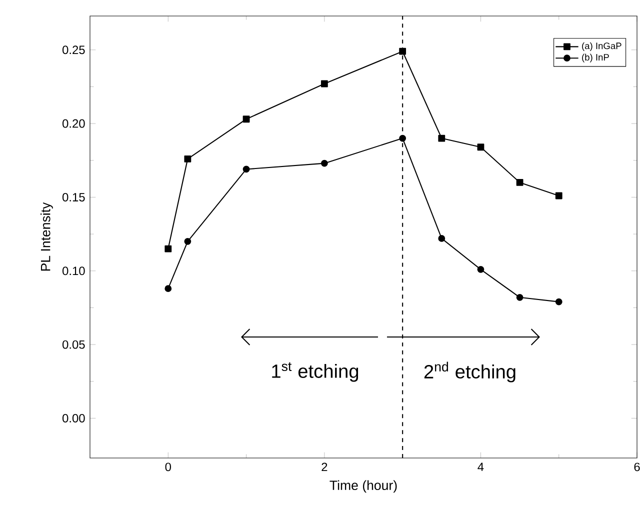 The width and height of the screenshot is (640, 523). Describe the element at coordinates (73, 271) in the screenshot. I see `y-tick-label: 0.10` at that location.